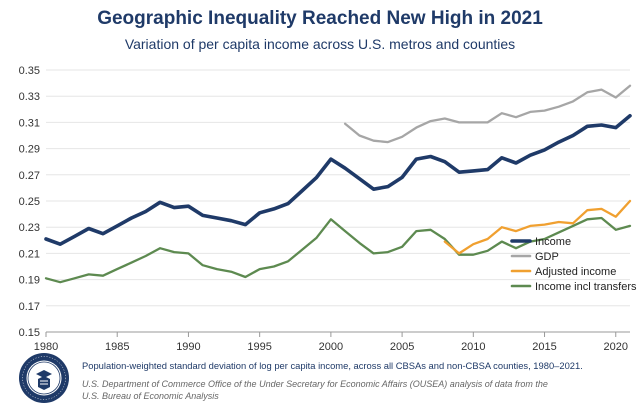 This screenshot has height=420, width=640. What do you see at coordinates (402, 347) in the screenshot?
I see `x-tick-label: 2005` at bounding box center [402, 347].